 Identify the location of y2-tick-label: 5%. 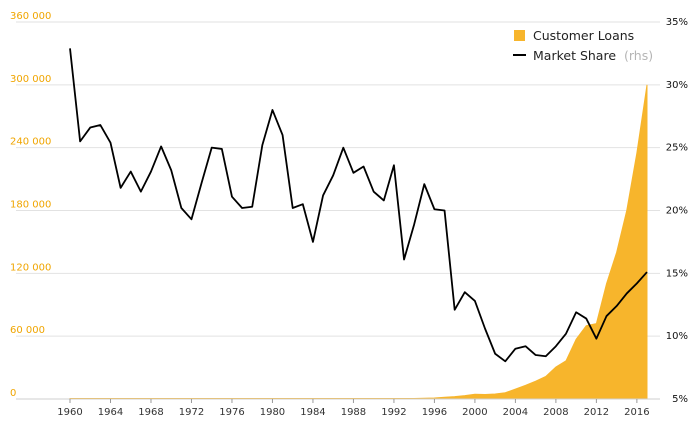
(680, 399).